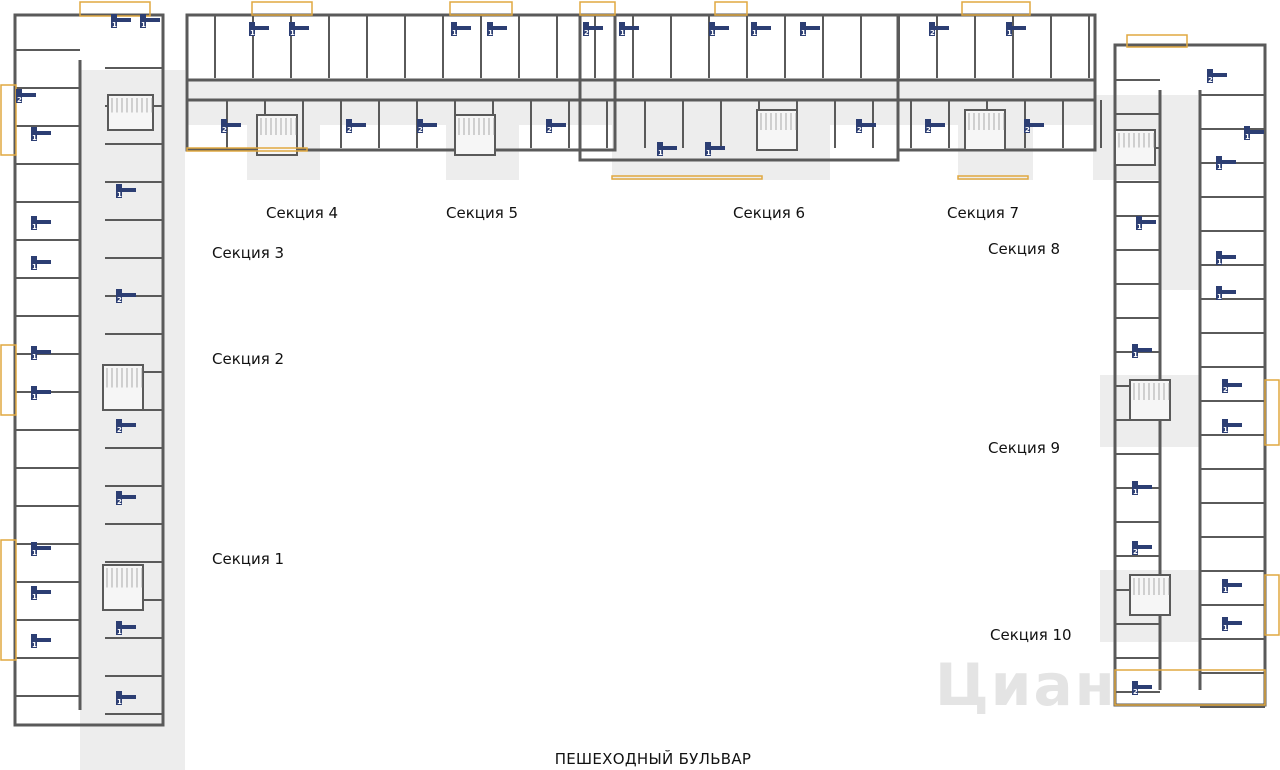 This screenshot has height=770, width=1280. What do you see at coordinates (248, 359) in the screenshot?
I see `section-label-2: Секция 2` at bounding box center [248, 359].